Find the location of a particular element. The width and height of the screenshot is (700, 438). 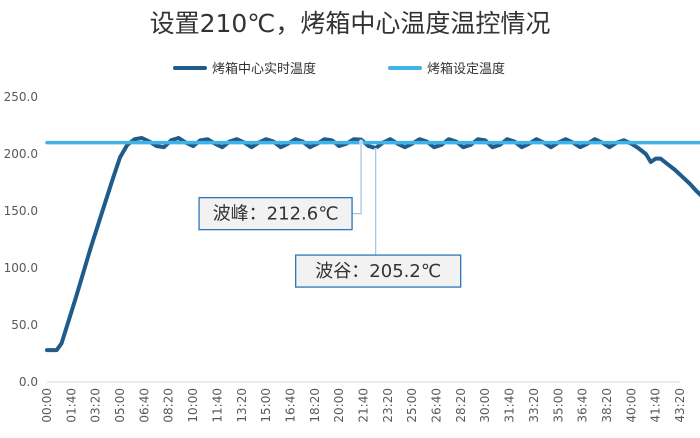

x-tick-label: 00:00 is located at coordinates (47, 405).